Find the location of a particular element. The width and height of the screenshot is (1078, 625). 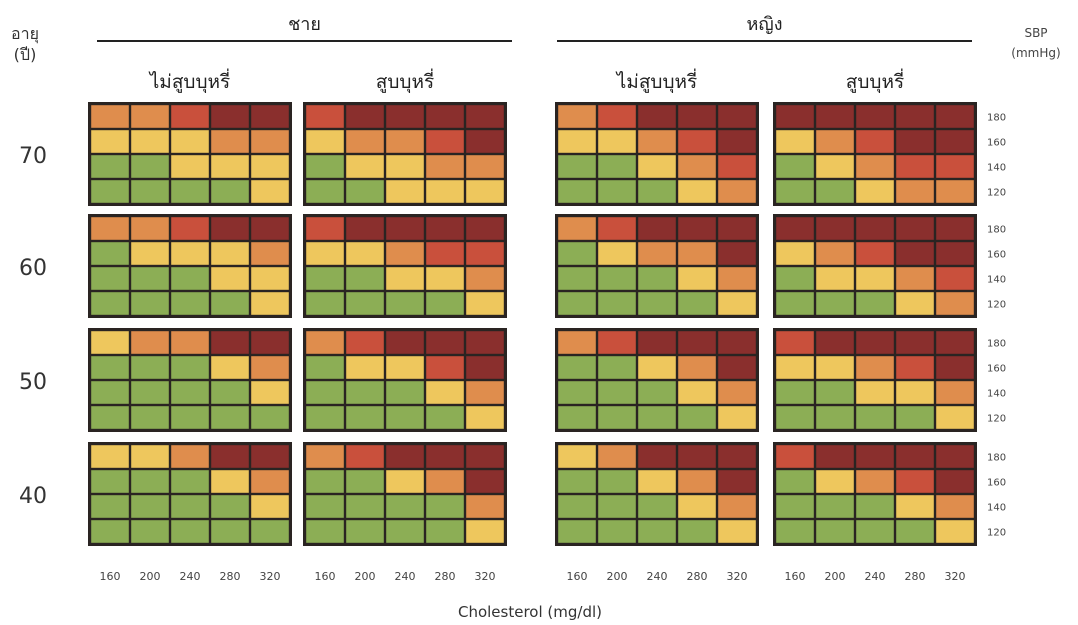

cholesterol-tick-label: 160 is located at coordinates (577, 576).